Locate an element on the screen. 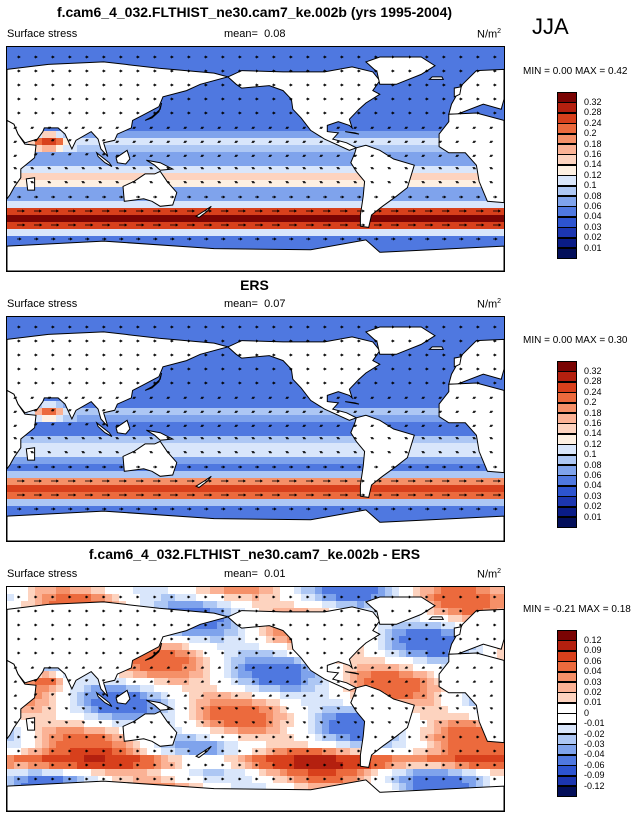  colorbar-tick-label: 0.03 is located at coordinates (593, 226).